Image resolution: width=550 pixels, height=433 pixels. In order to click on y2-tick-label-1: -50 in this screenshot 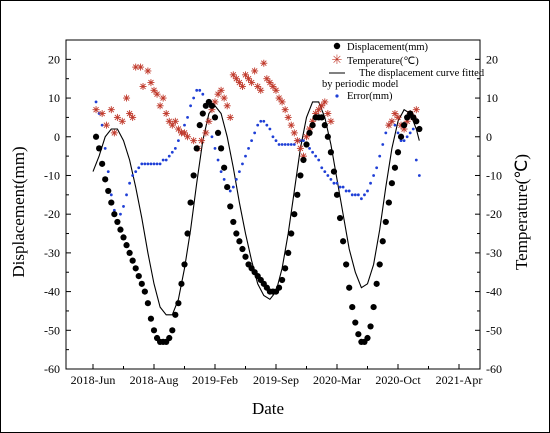, I will do `click(494, 330)`.